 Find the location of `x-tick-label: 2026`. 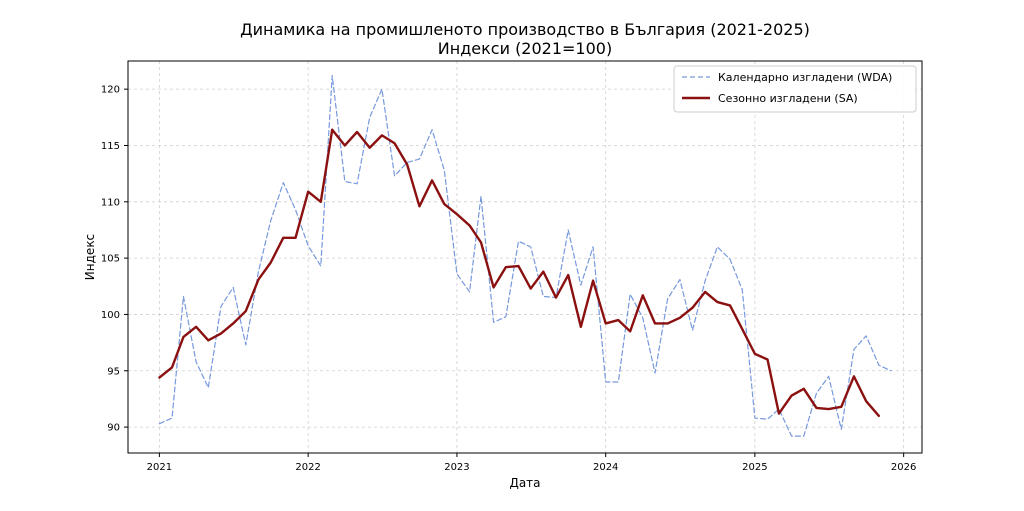

x-tick-label: 2026 is located at coordinates (903, 467).